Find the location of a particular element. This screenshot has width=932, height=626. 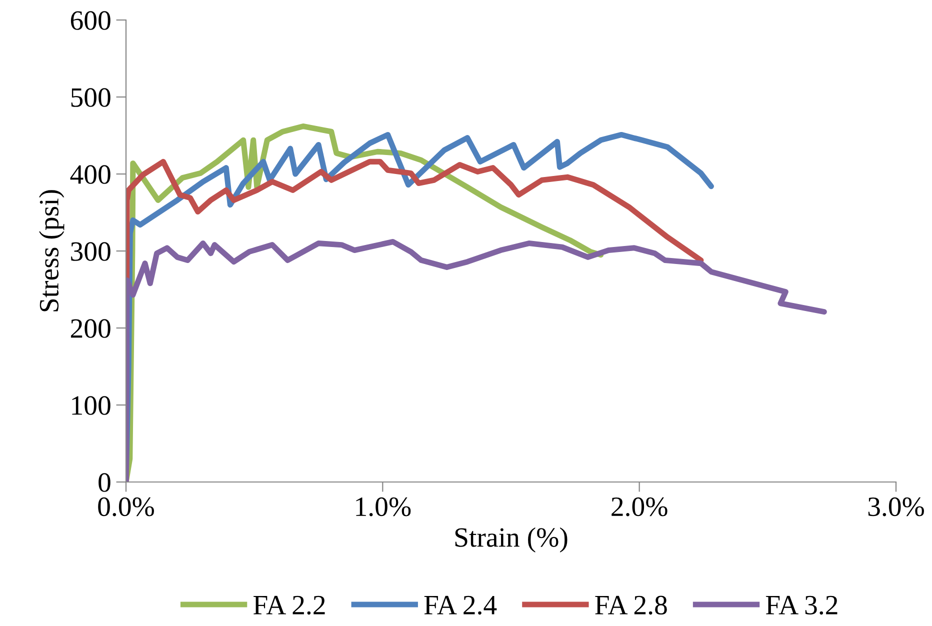

y-axis-title: Stress (psi) is located at coordinates (51, 251).